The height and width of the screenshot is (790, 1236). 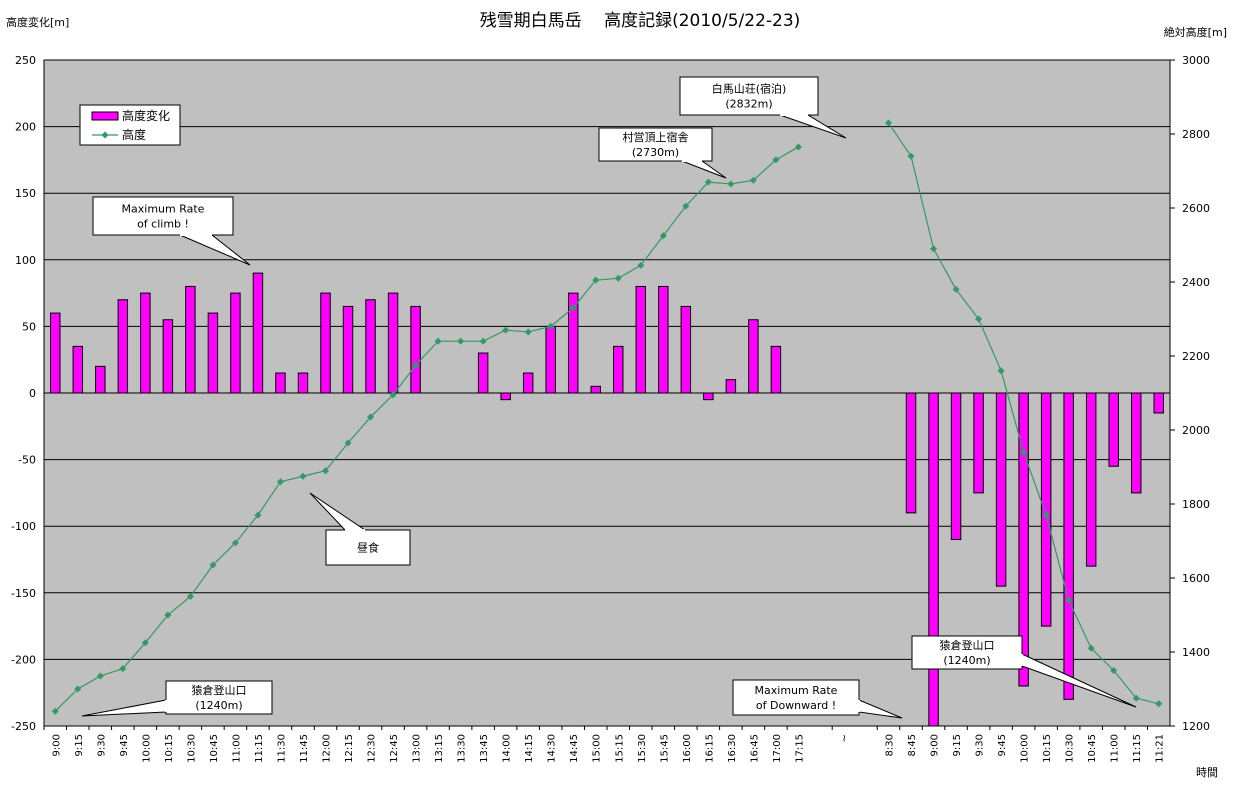 What do you see at coordinates (163, 209) in the screenshot?
I see `callout-text: Maximum Rate` at bounding box center [163, 209].